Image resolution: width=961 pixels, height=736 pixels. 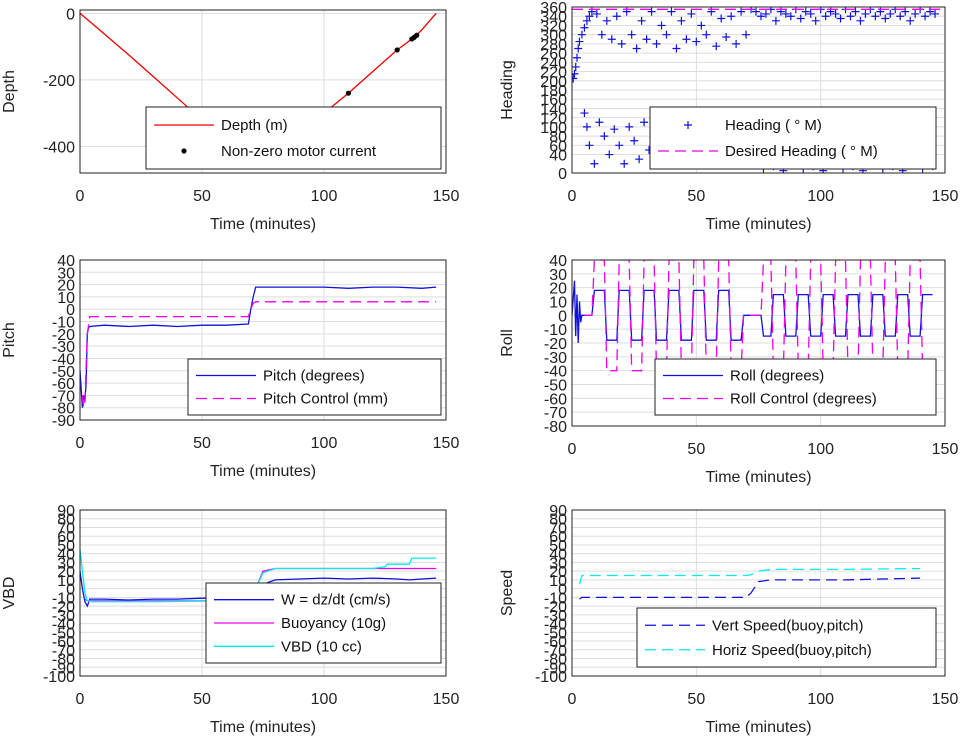 I want to click on y-tick-label: -40, so click(x=63, y=625).